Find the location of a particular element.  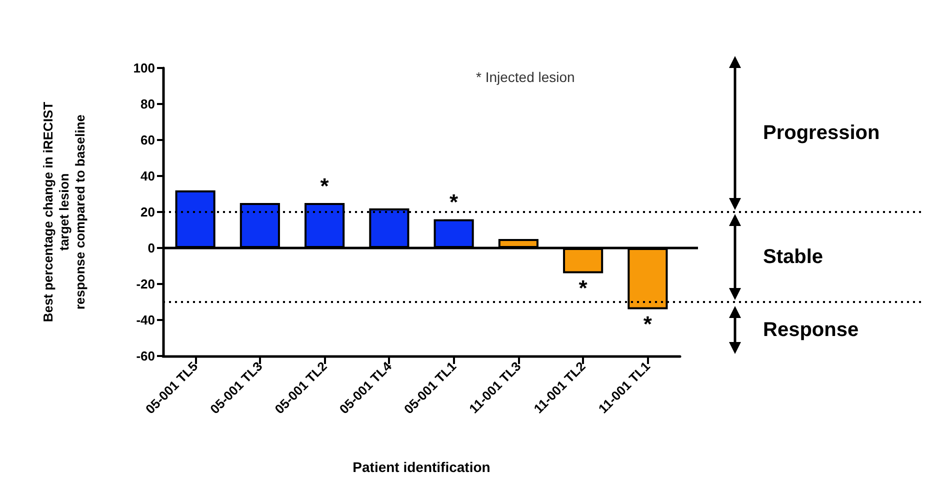

y-tick-label: 100 is located at coordinates (144, 68).